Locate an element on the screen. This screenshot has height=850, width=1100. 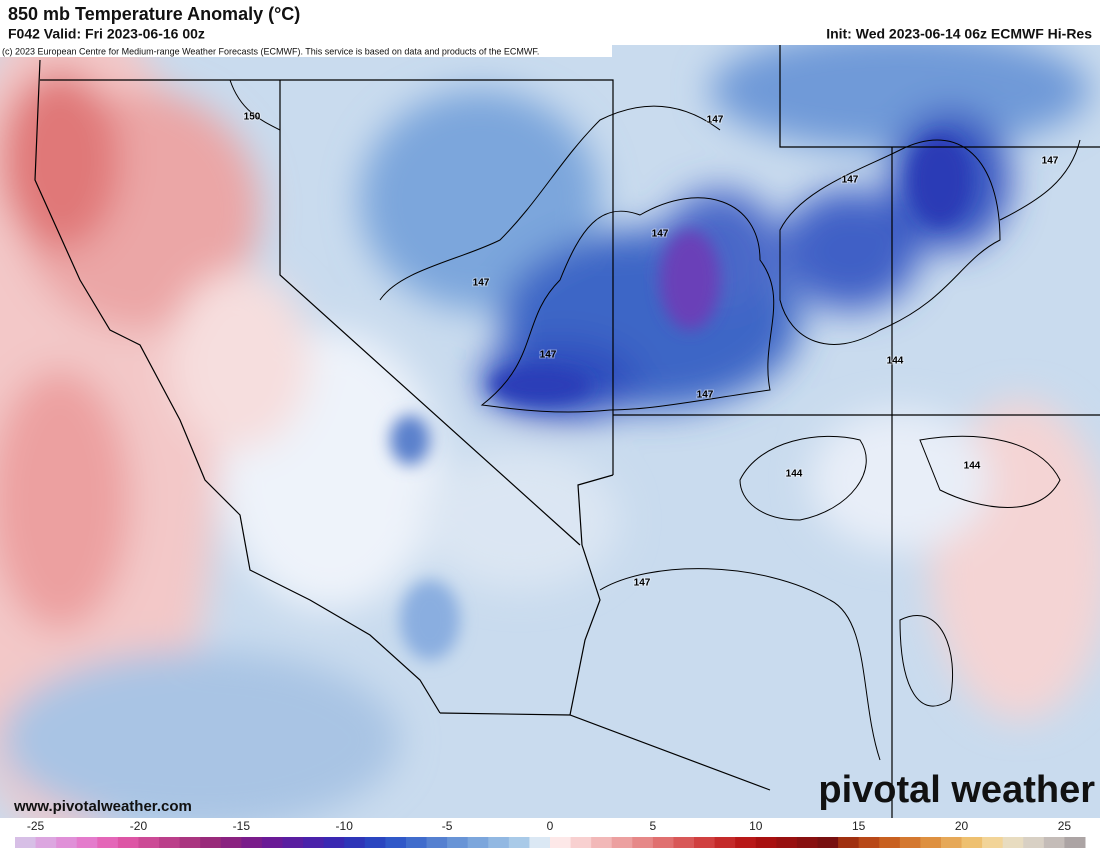
colorbar-tick-label: 20 is located at coordinates (962, 826).